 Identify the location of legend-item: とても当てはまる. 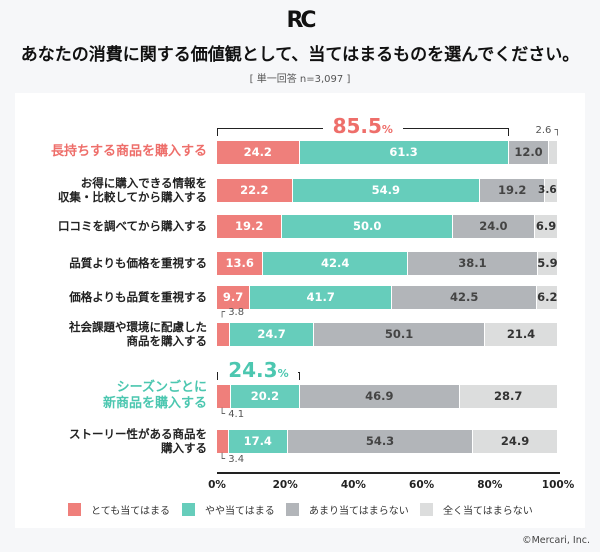
(119, 509).